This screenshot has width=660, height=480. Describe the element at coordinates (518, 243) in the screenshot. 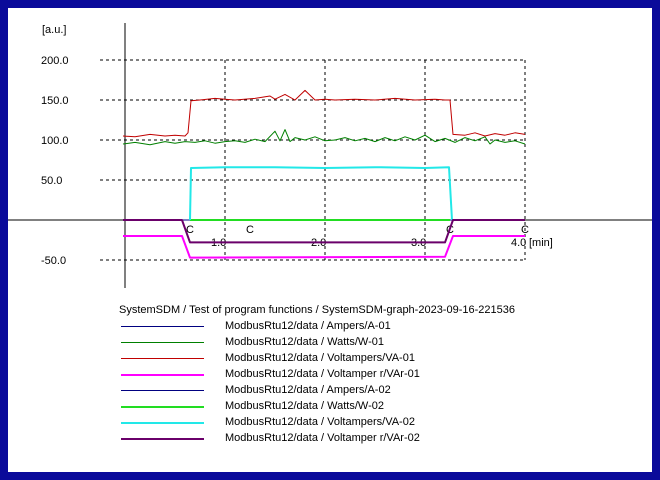

I see `x-tick-label: 4.0` at that location.